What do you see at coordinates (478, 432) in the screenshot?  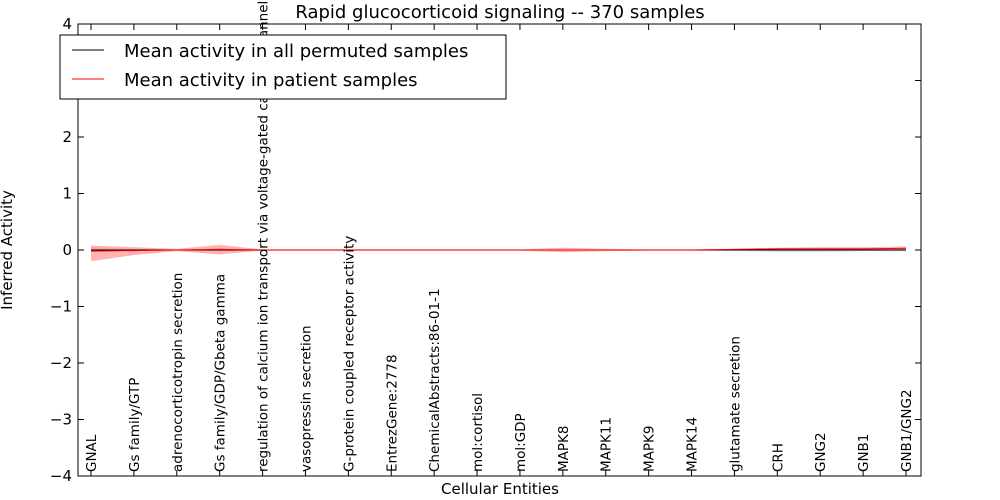 I see `x-tick-label: mol:cortisol` at bounding box center [478, 432].